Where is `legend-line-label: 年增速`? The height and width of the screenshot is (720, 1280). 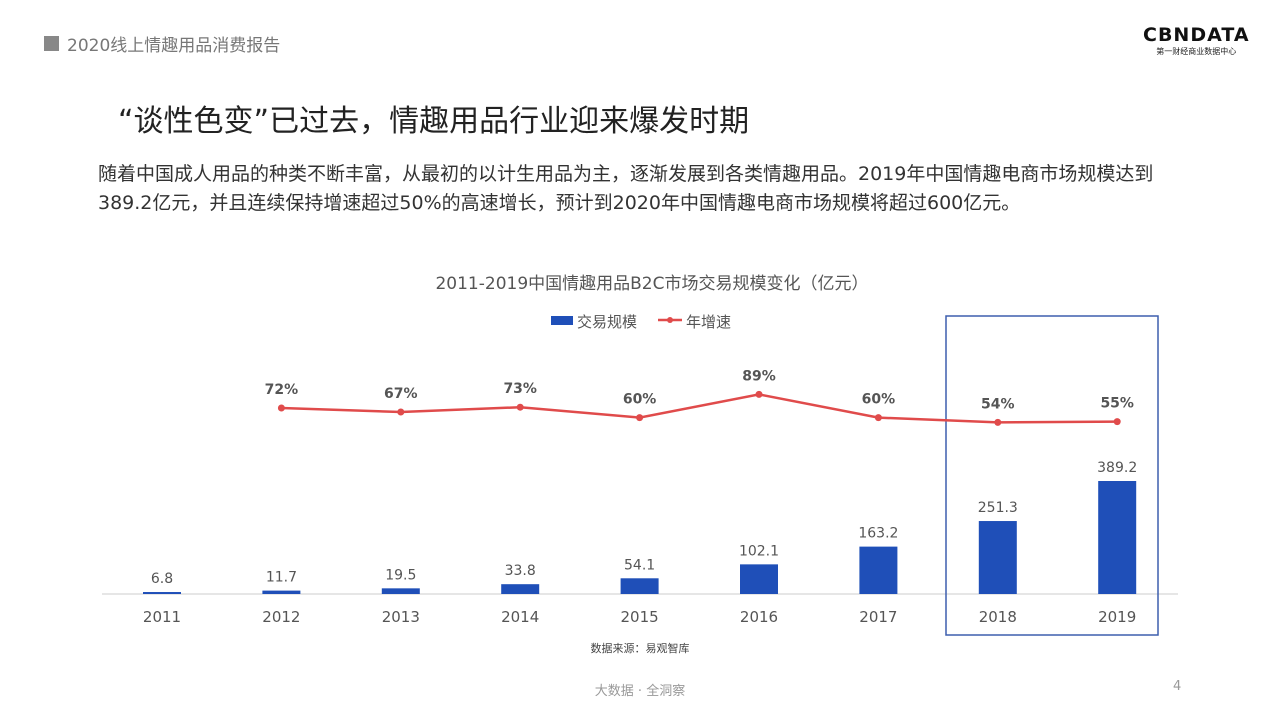
legend-line-label: 年增速 is located at coordinates (708, 322).